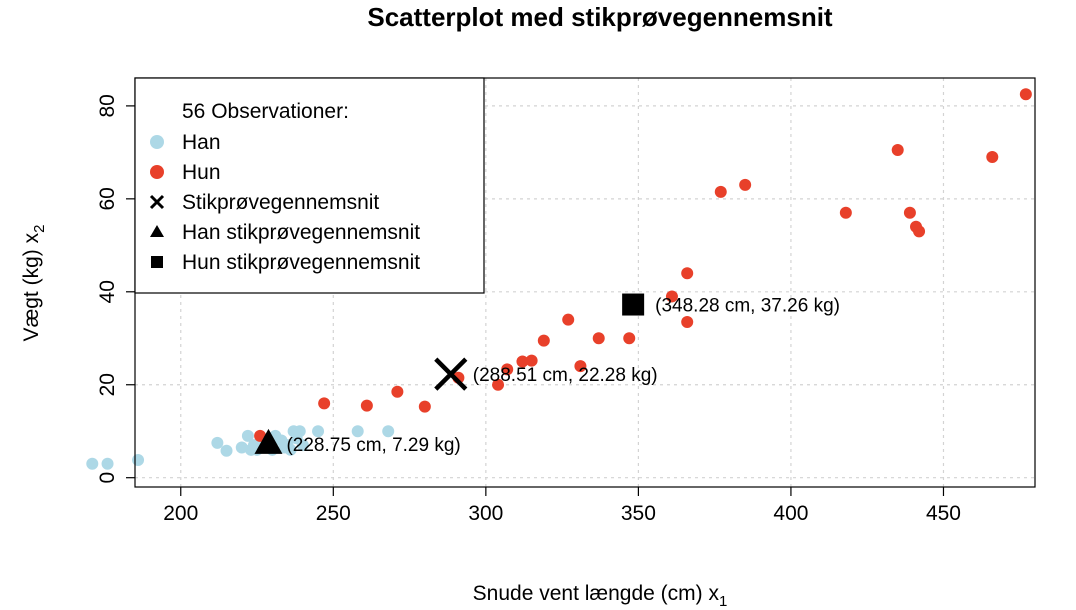 The height and width of the screenshot is (610, 1076). I want to click on x-tick-label: 350, so click(638, 513).